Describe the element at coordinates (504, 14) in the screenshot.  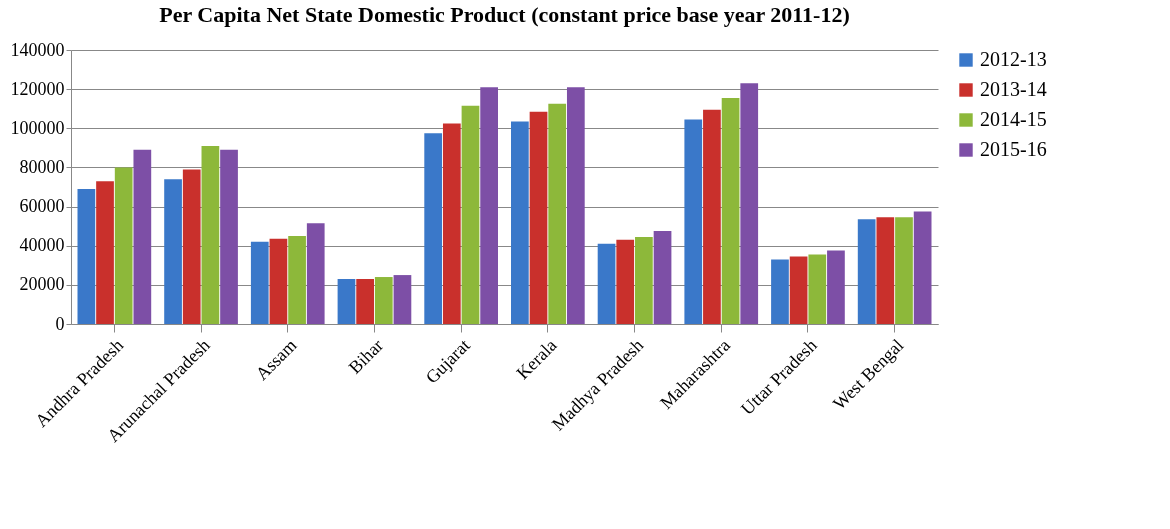
I see `chart-title: Per Capita Net State Domestic Product (constant price base year 2011-12)` at that location.